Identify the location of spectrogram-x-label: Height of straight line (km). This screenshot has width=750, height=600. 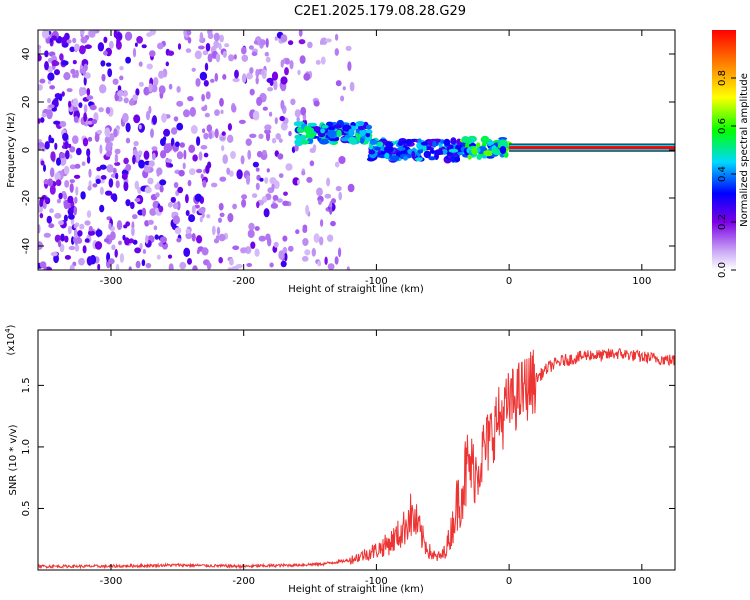
(356, 289).